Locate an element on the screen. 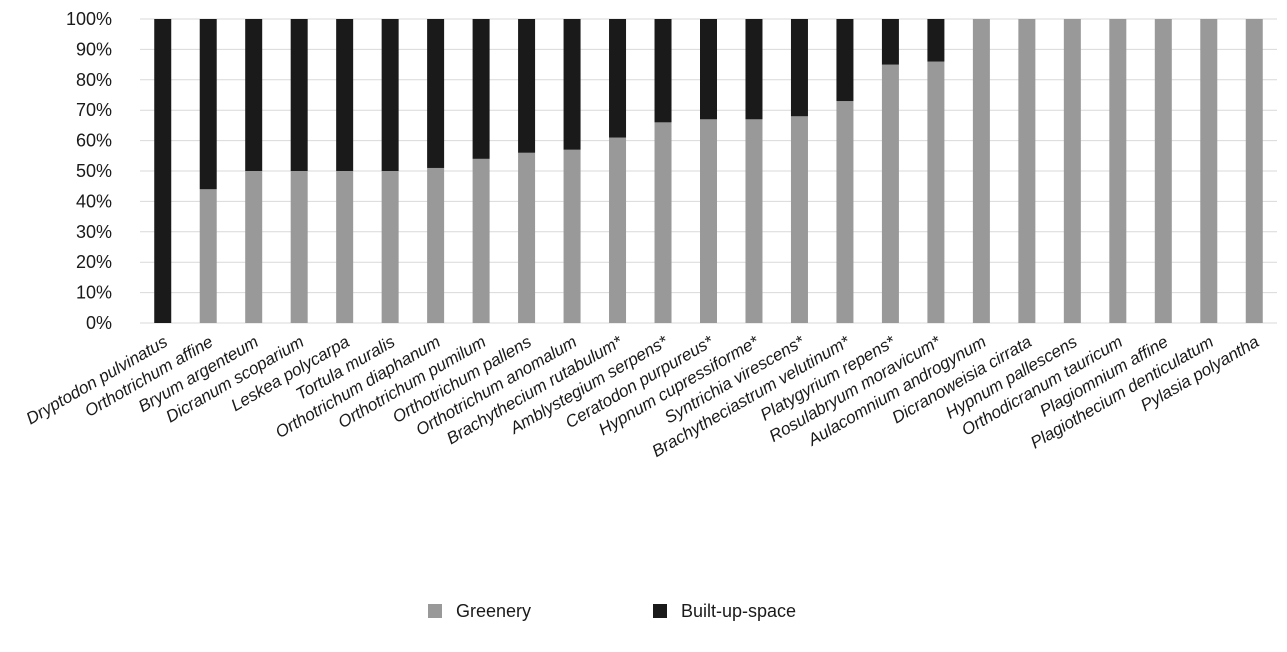 This screenshot has width=1287, height=652. legend: Greenery Built-up-space is located at coordinates (612, 611).